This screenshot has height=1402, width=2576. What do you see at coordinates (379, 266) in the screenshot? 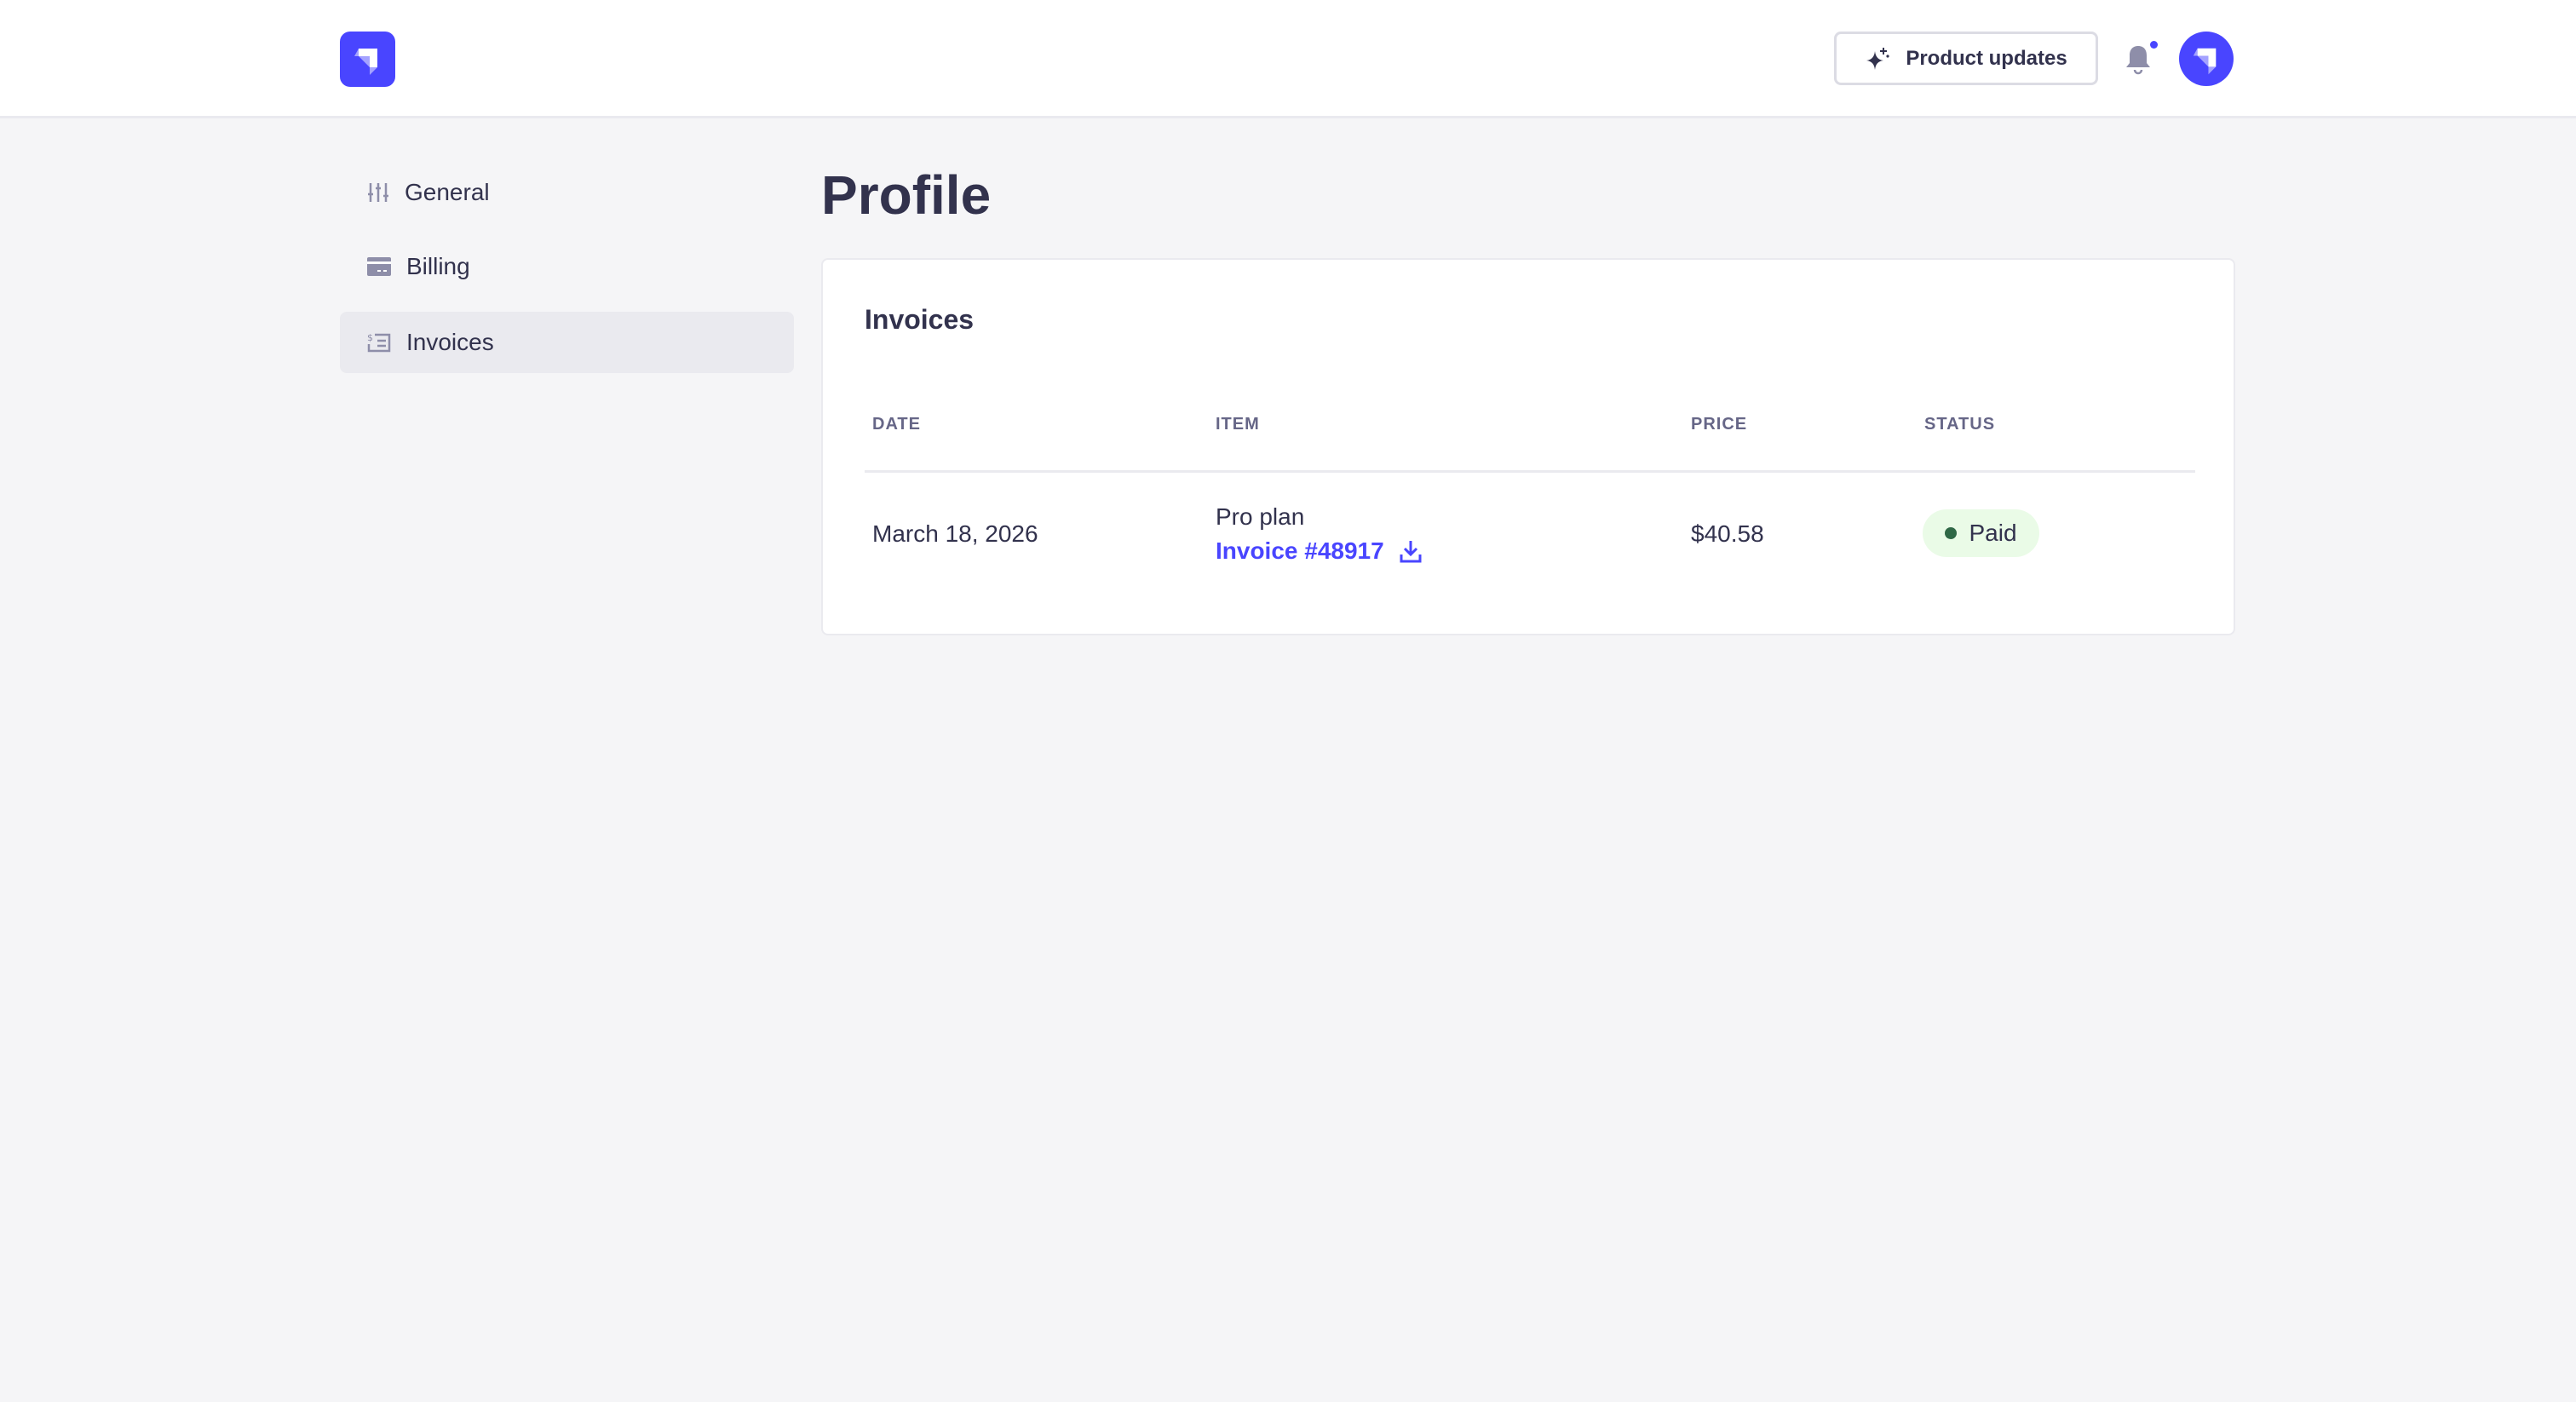
I see `credit-card-icon` at bounding box center [379, 266].